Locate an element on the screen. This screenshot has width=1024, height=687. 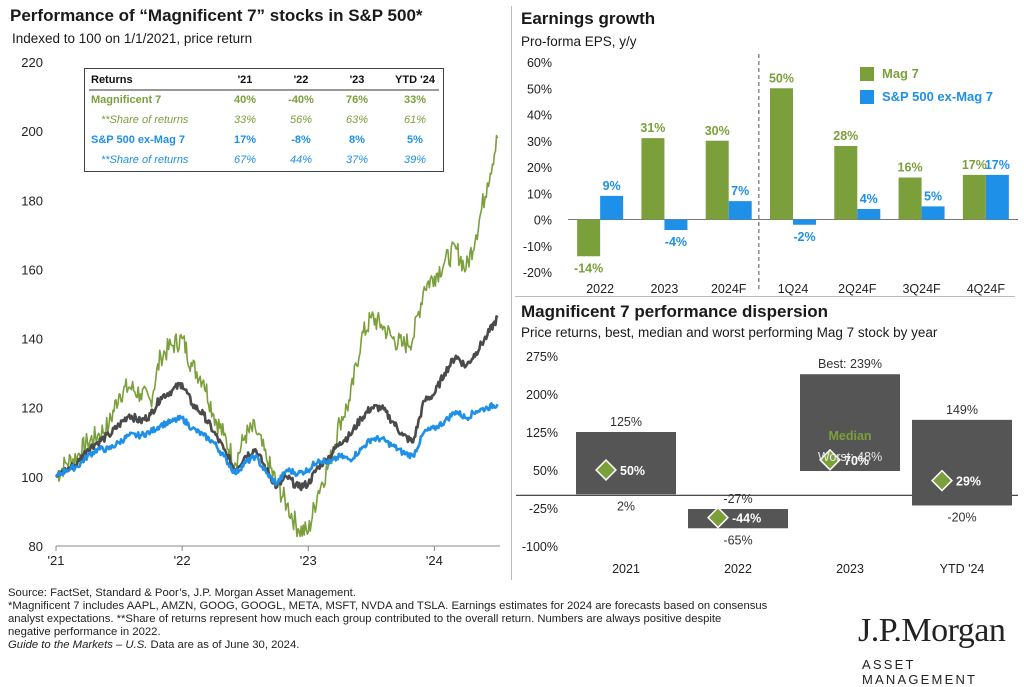
dispersion-category-label: 2021 is located at coordinates (626, 569).